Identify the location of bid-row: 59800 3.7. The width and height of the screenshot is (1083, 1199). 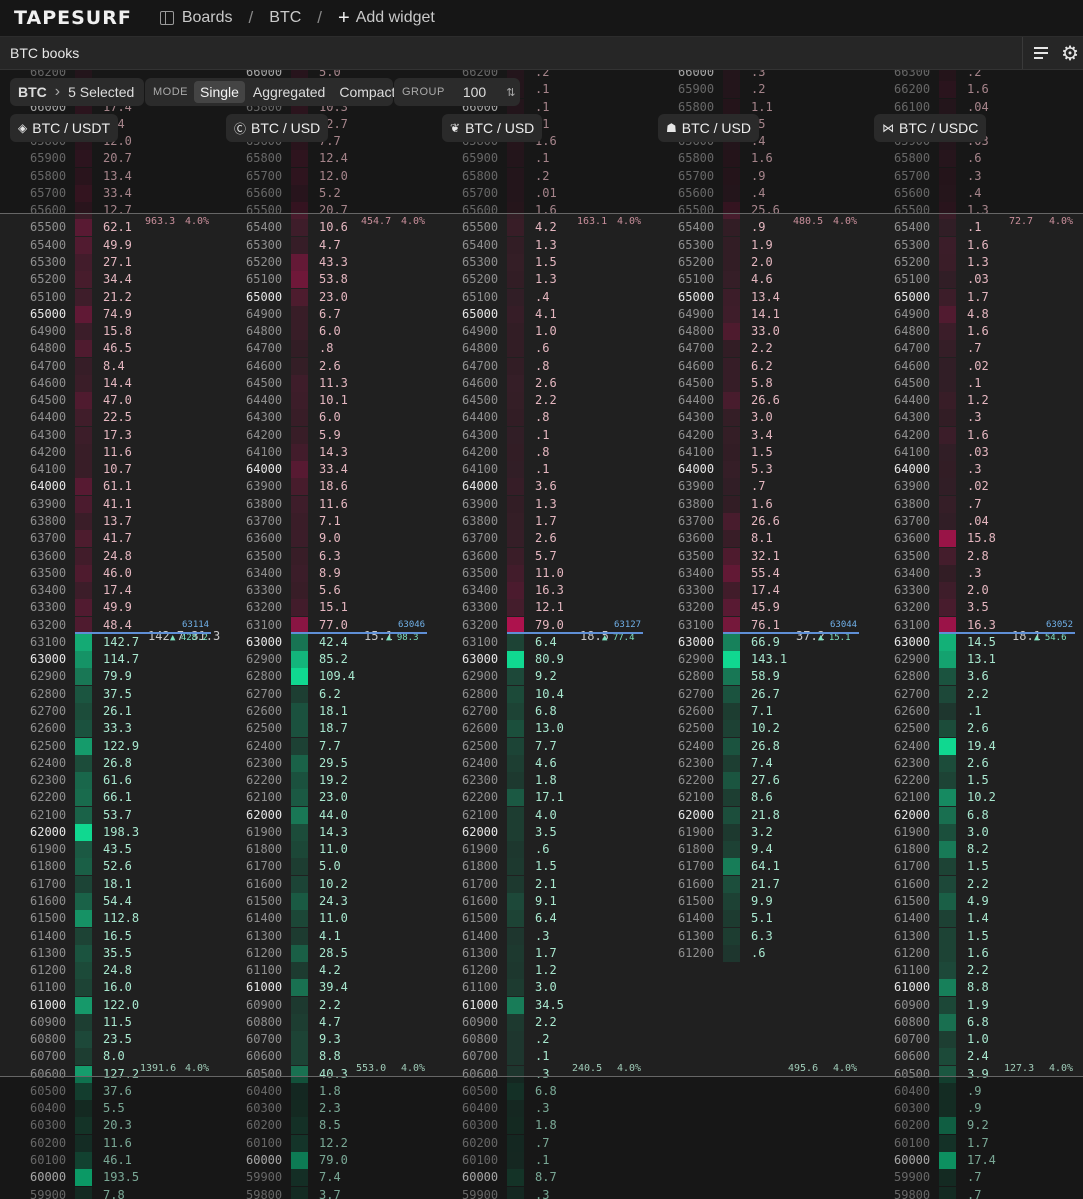
(324, 1192).